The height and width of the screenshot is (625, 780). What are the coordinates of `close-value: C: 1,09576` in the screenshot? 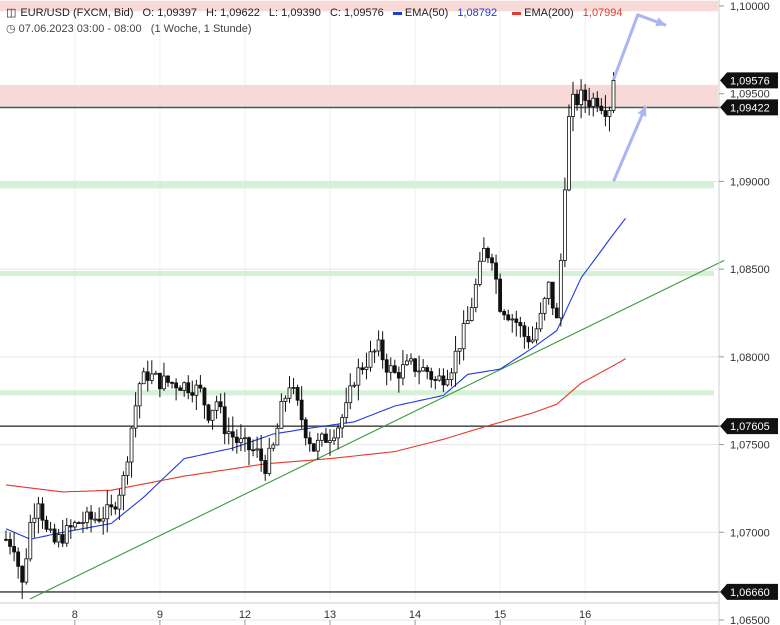 It's located at (356, 13).